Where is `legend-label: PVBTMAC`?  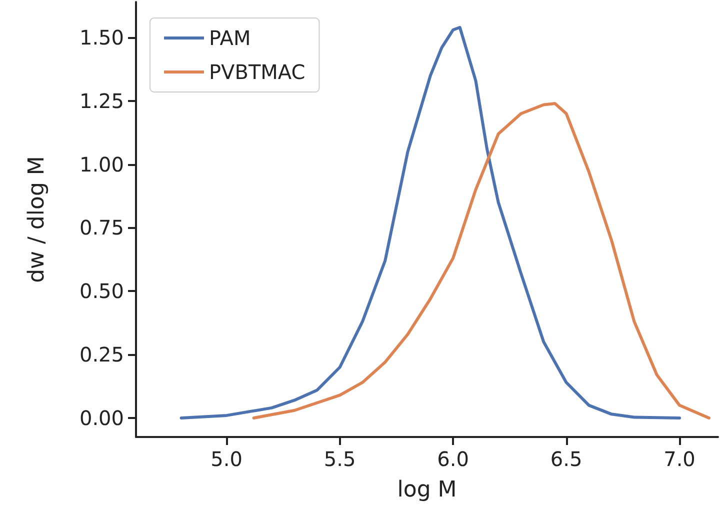
legend-label: PVBTMAC is located at coordinates (257, 72).